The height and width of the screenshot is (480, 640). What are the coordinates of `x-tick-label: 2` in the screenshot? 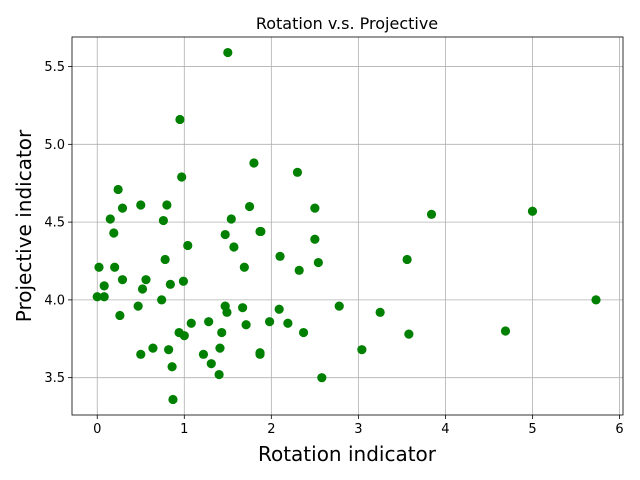 It's located at (271, 429).